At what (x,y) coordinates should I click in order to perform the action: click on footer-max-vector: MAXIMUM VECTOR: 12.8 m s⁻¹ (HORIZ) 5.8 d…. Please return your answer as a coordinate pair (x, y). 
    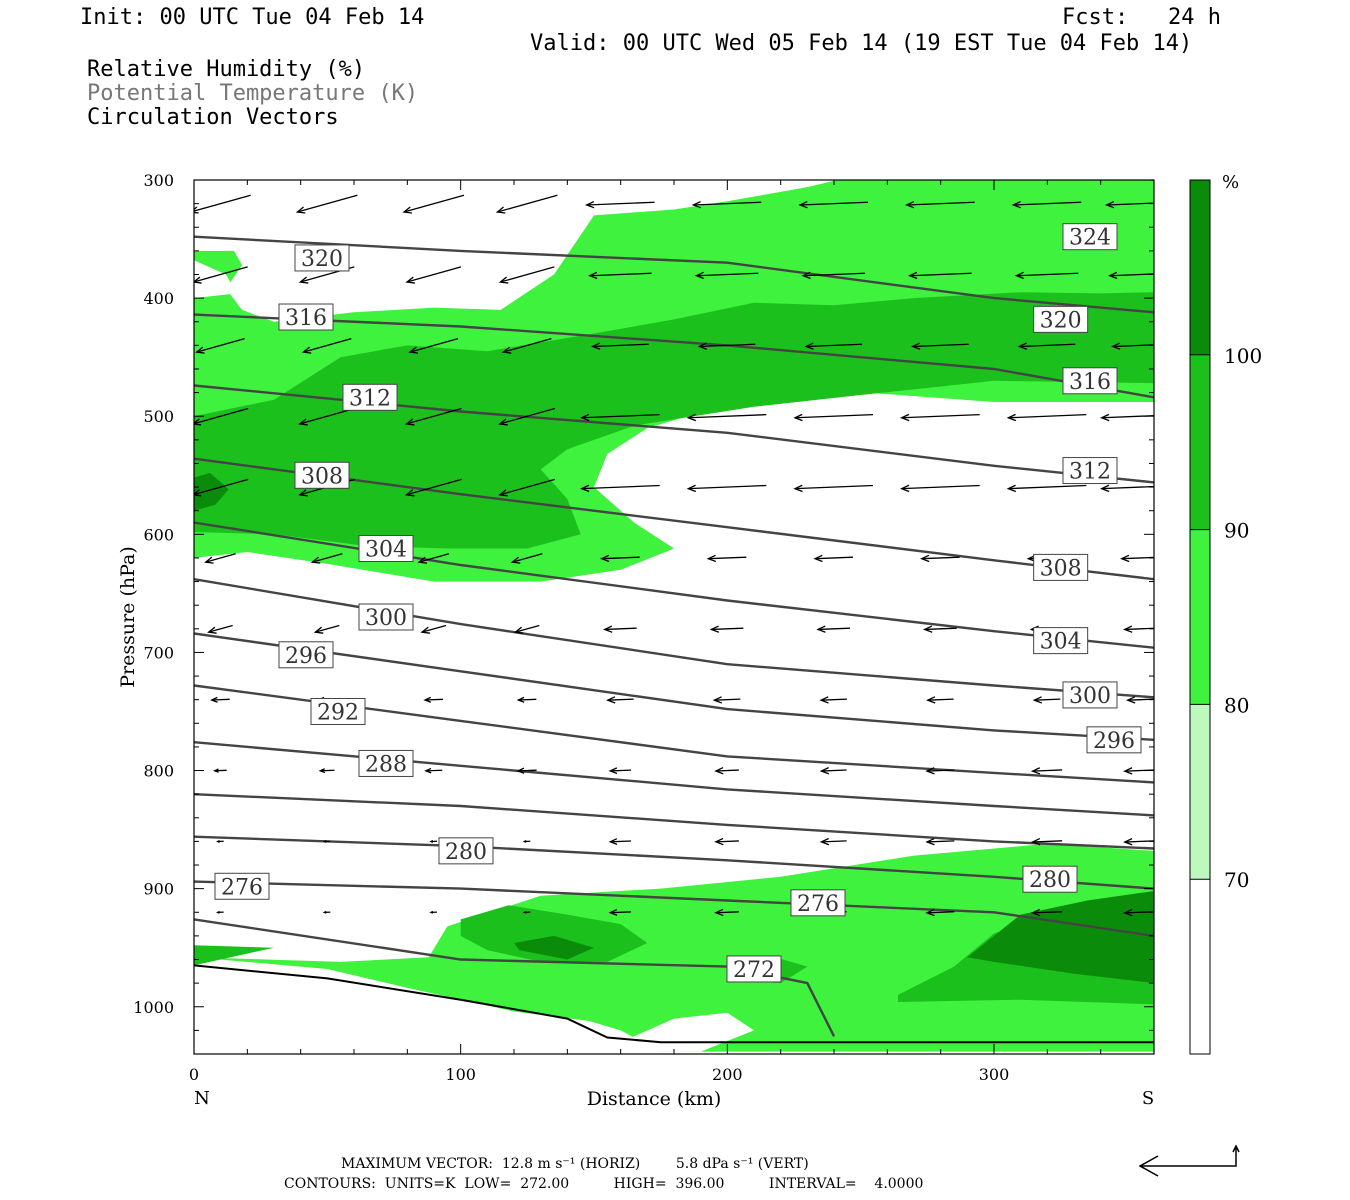
    Looking at the image, I should click on (575, 1164).